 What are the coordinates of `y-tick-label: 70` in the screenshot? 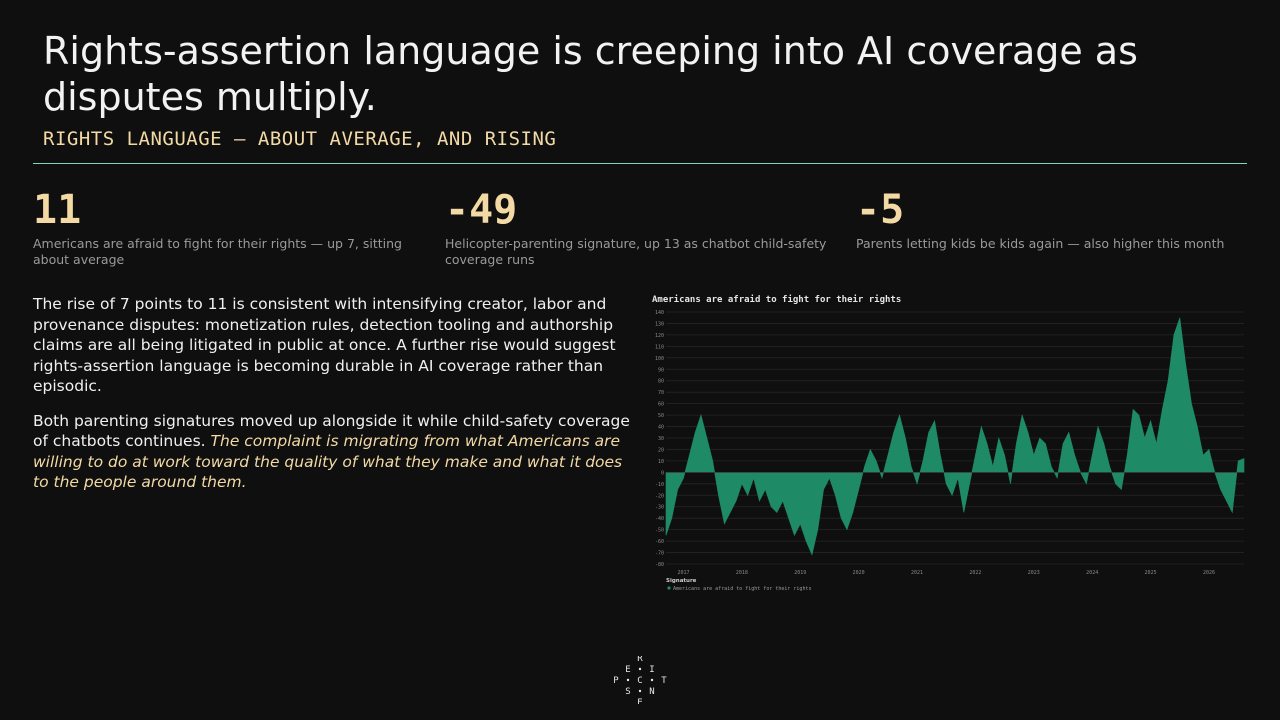 It's located at (661, 393).